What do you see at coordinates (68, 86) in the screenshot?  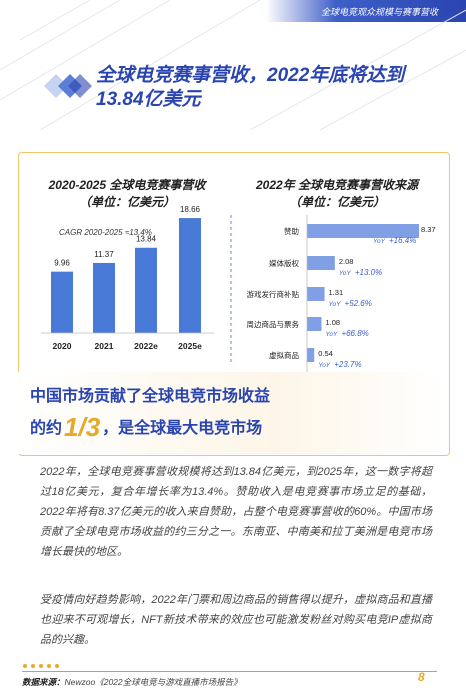 I see `diamond-icon` at bounding box center [68, 86].